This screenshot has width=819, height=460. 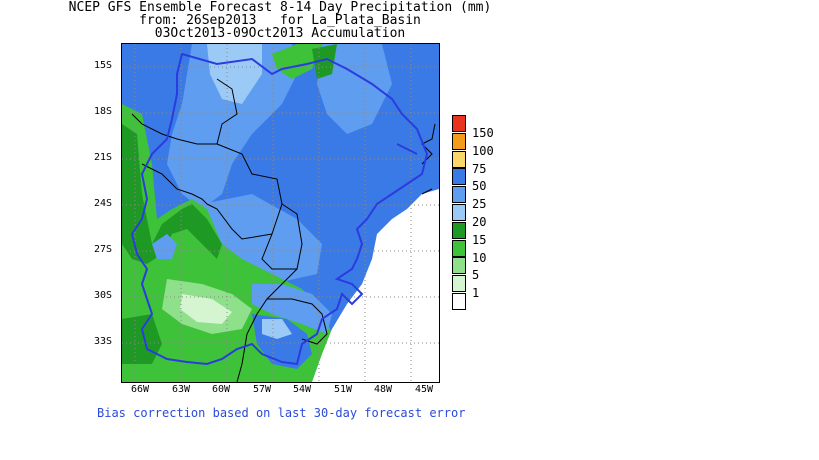 I want to click on lon-label-60w: 60W, so click(x=221, y=389).